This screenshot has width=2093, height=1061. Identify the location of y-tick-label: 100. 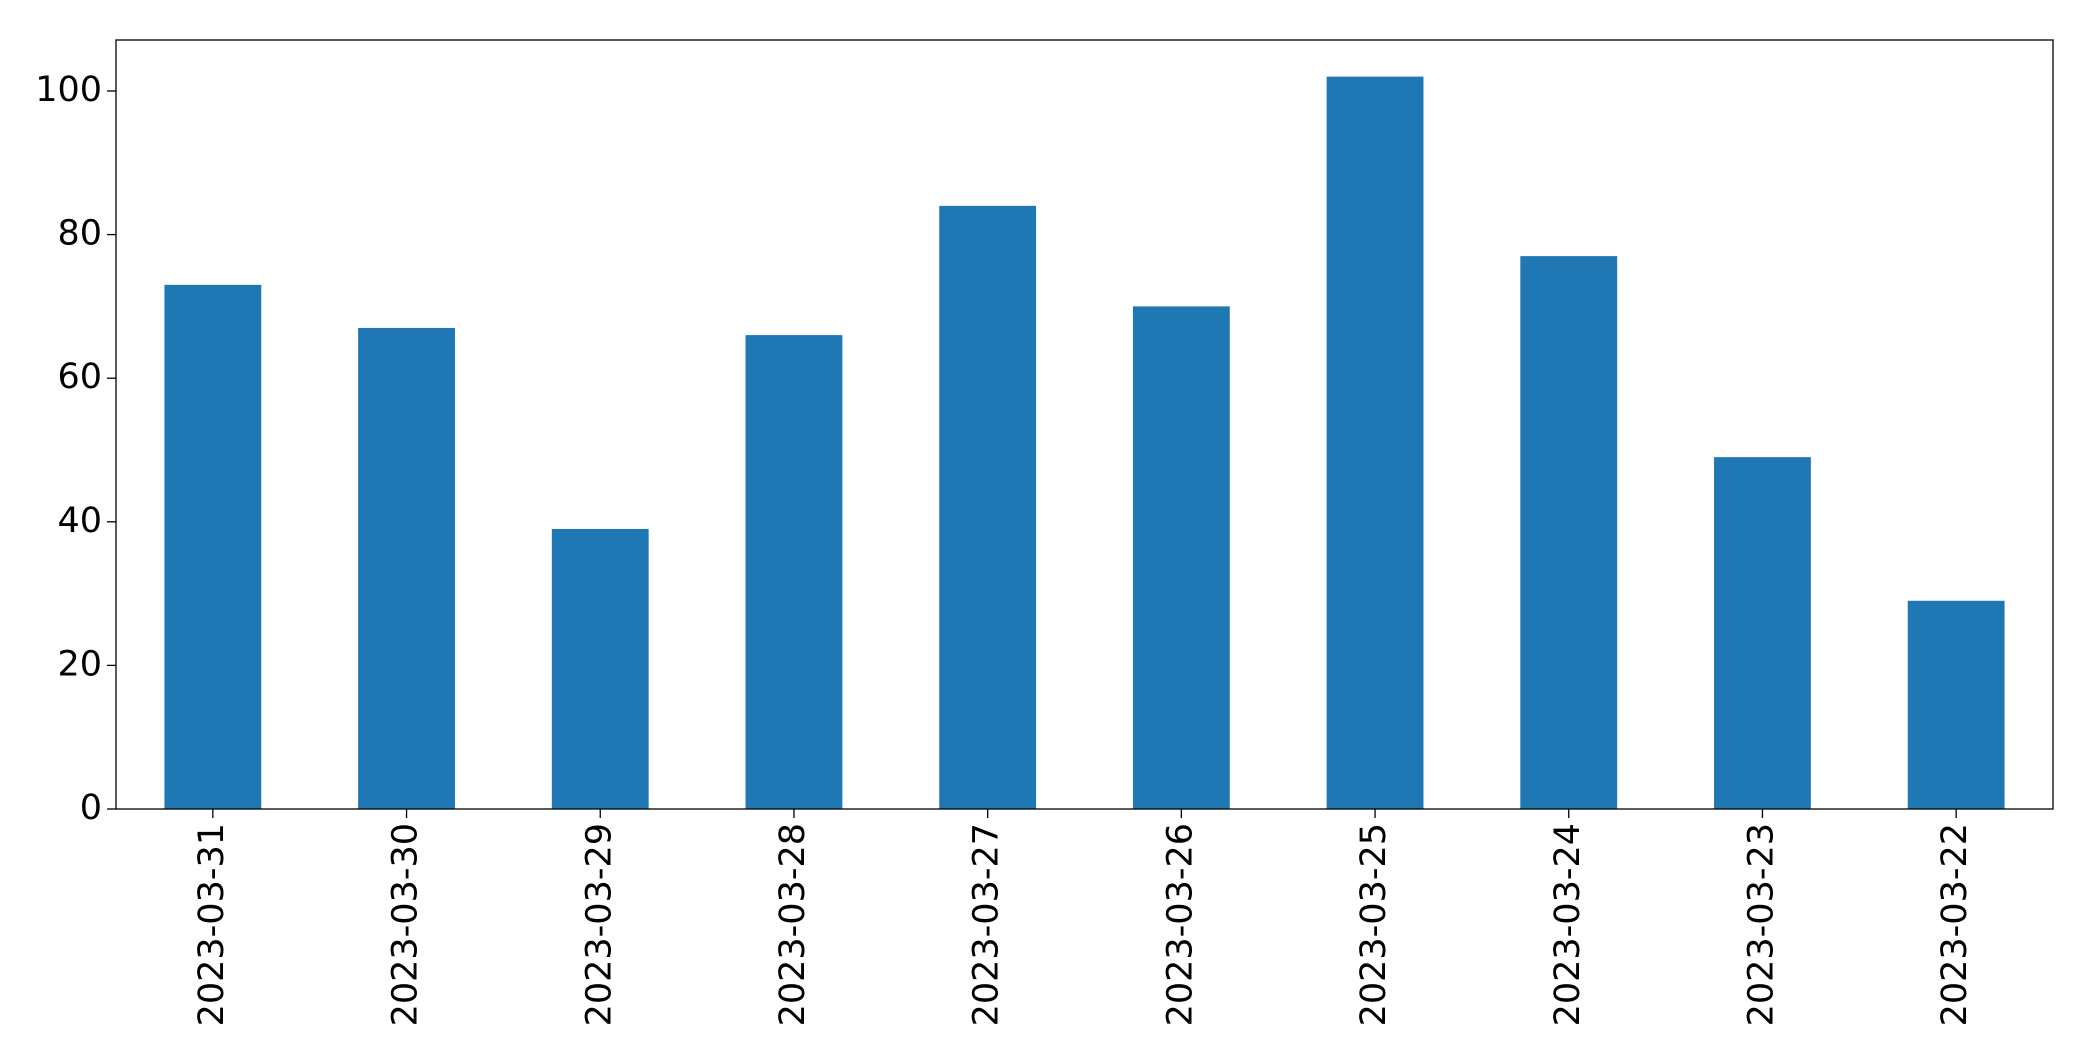
(68, 90).